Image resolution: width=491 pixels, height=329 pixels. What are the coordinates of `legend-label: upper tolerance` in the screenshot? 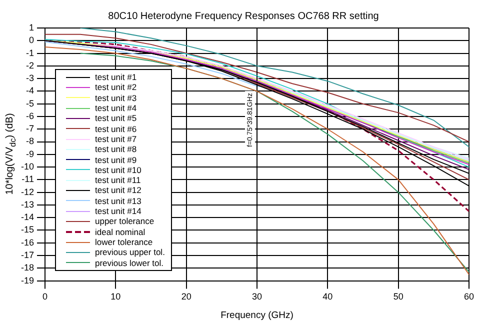 It's located at (124, 221).